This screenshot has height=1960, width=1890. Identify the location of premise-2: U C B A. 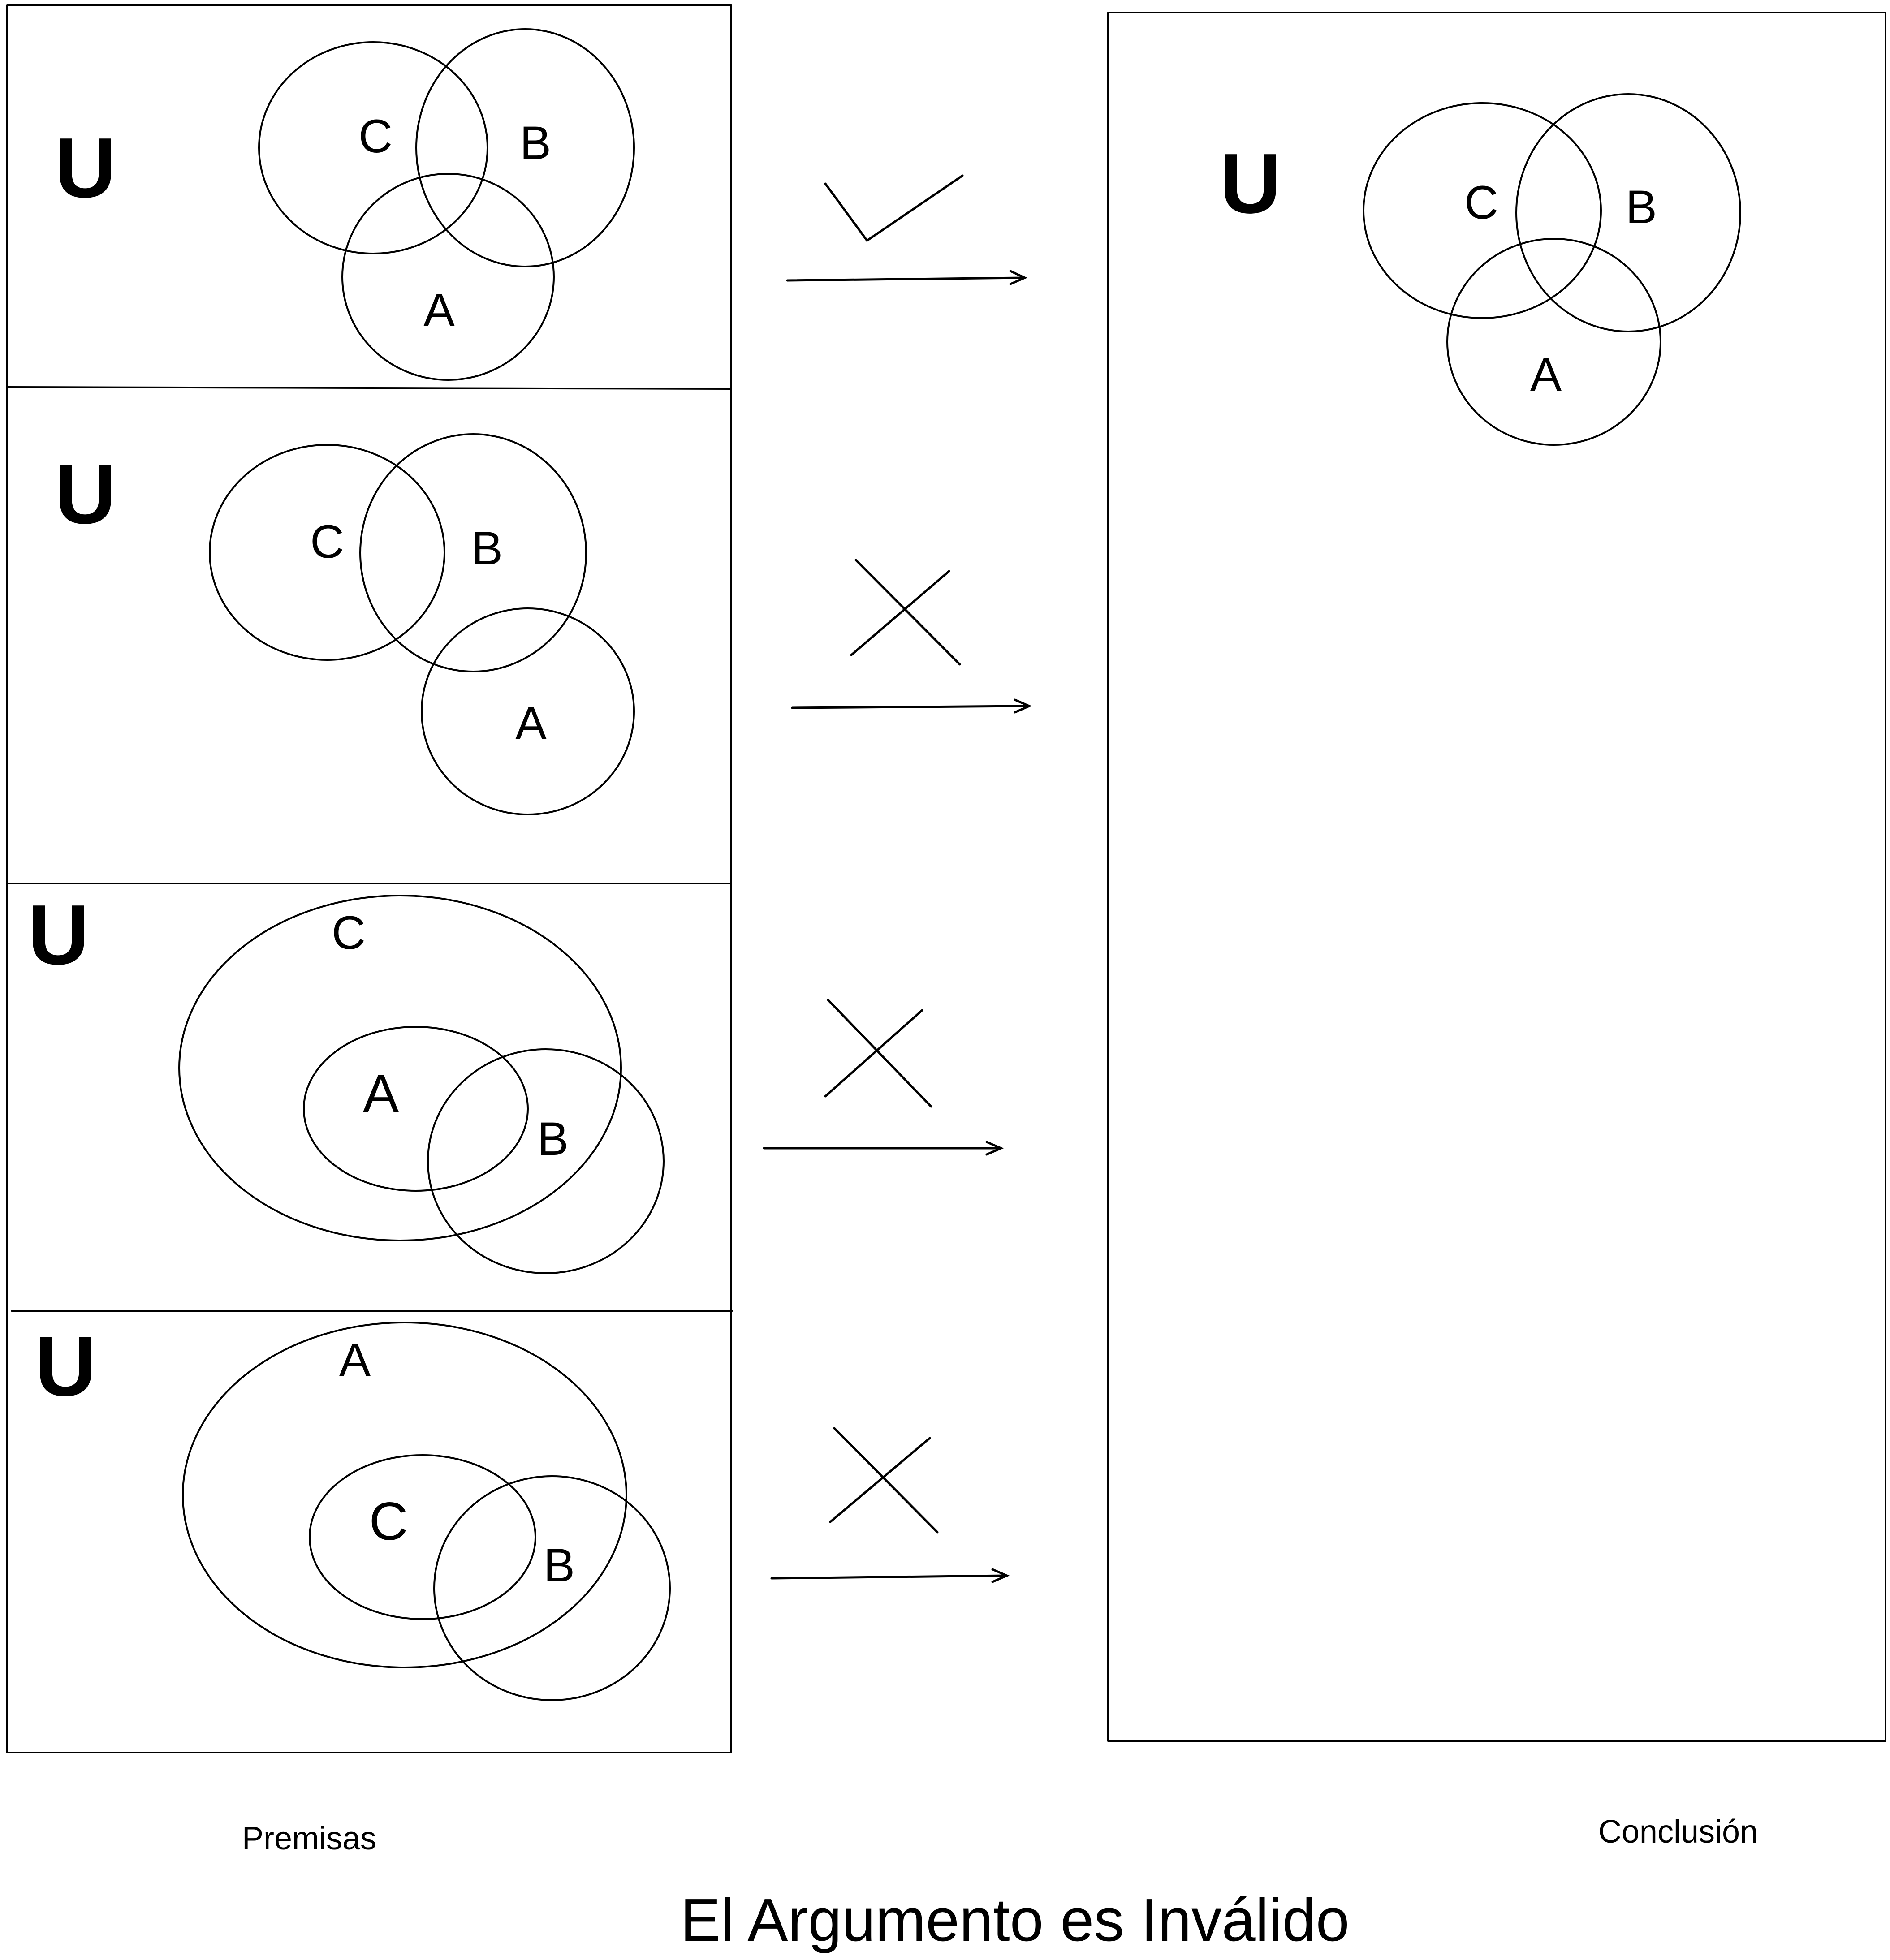
(344, 624).